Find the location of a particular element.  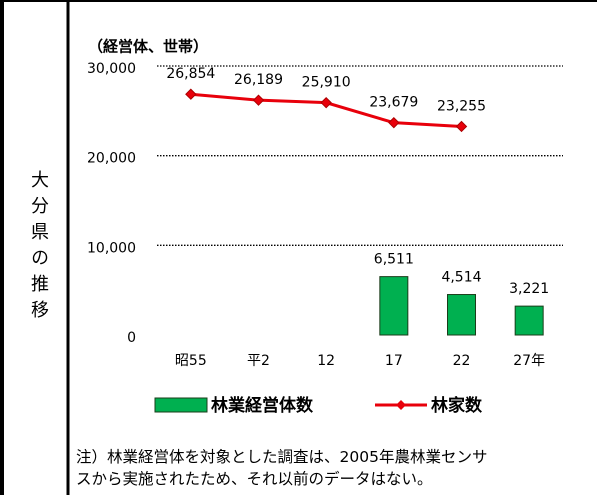

y-tick-label: 10,000 is located at coordinates (111, 248).